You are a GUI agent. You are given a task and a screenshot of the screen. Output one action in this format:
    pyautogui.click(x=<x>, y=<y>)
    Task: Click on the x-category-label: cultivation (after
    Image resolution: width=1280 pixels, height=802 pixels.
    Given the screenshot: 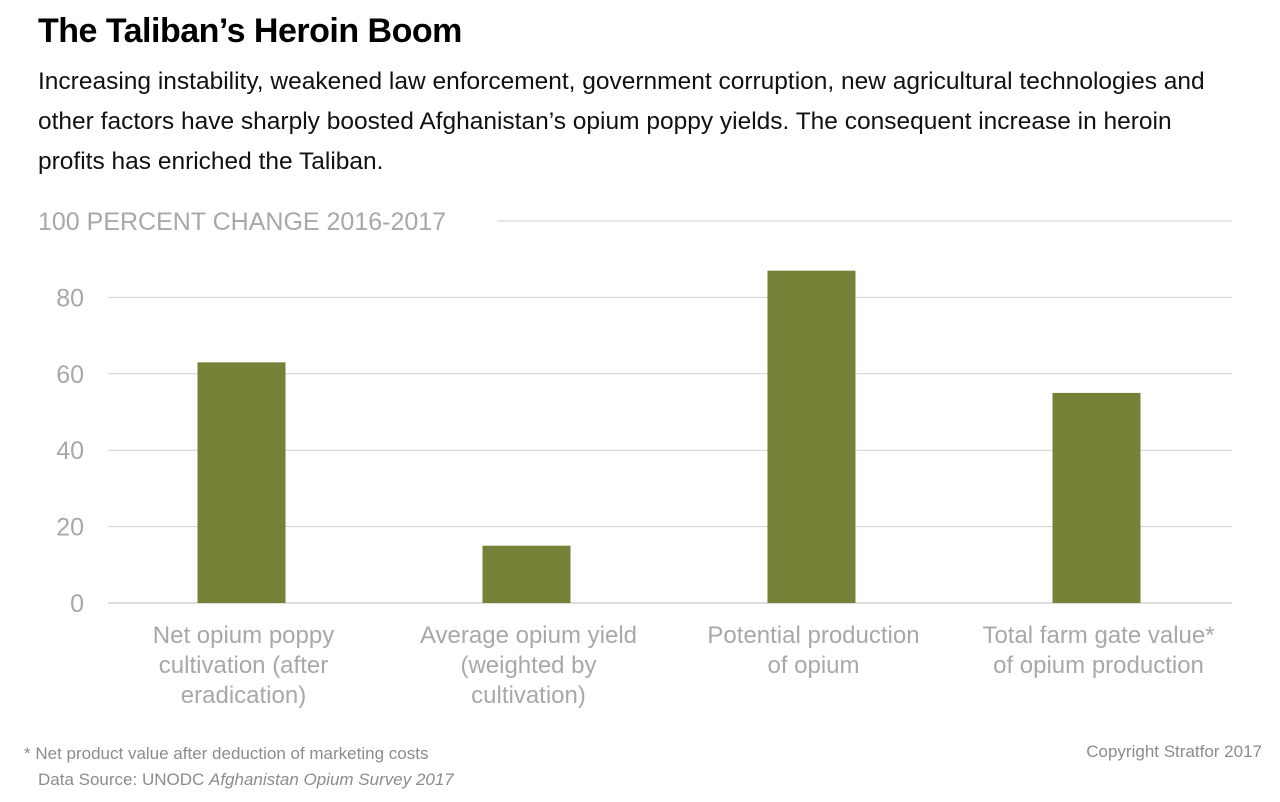 What is the action you would take?
    pyautogui.click(x=243, y=665)
    